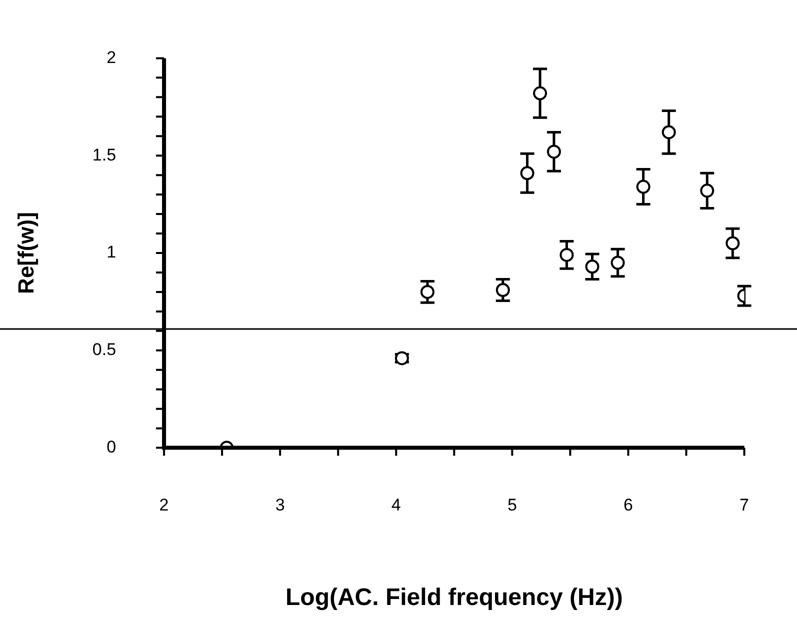 This screenshot has width=797, height=627. I want to click on y-axis-title: Re[f(w)], so click(25, 253).